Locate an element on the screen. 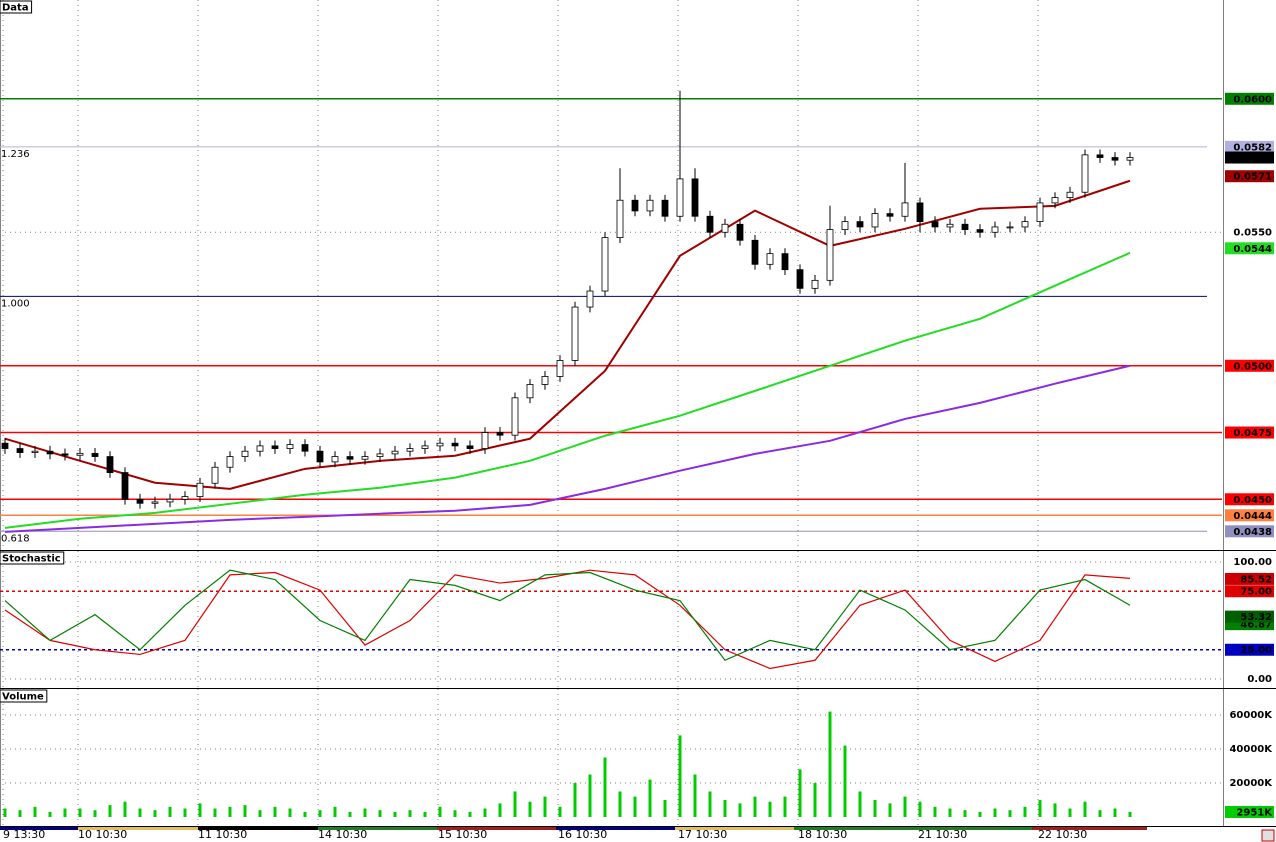  panel-title-box is located at coordinates (24, 696).